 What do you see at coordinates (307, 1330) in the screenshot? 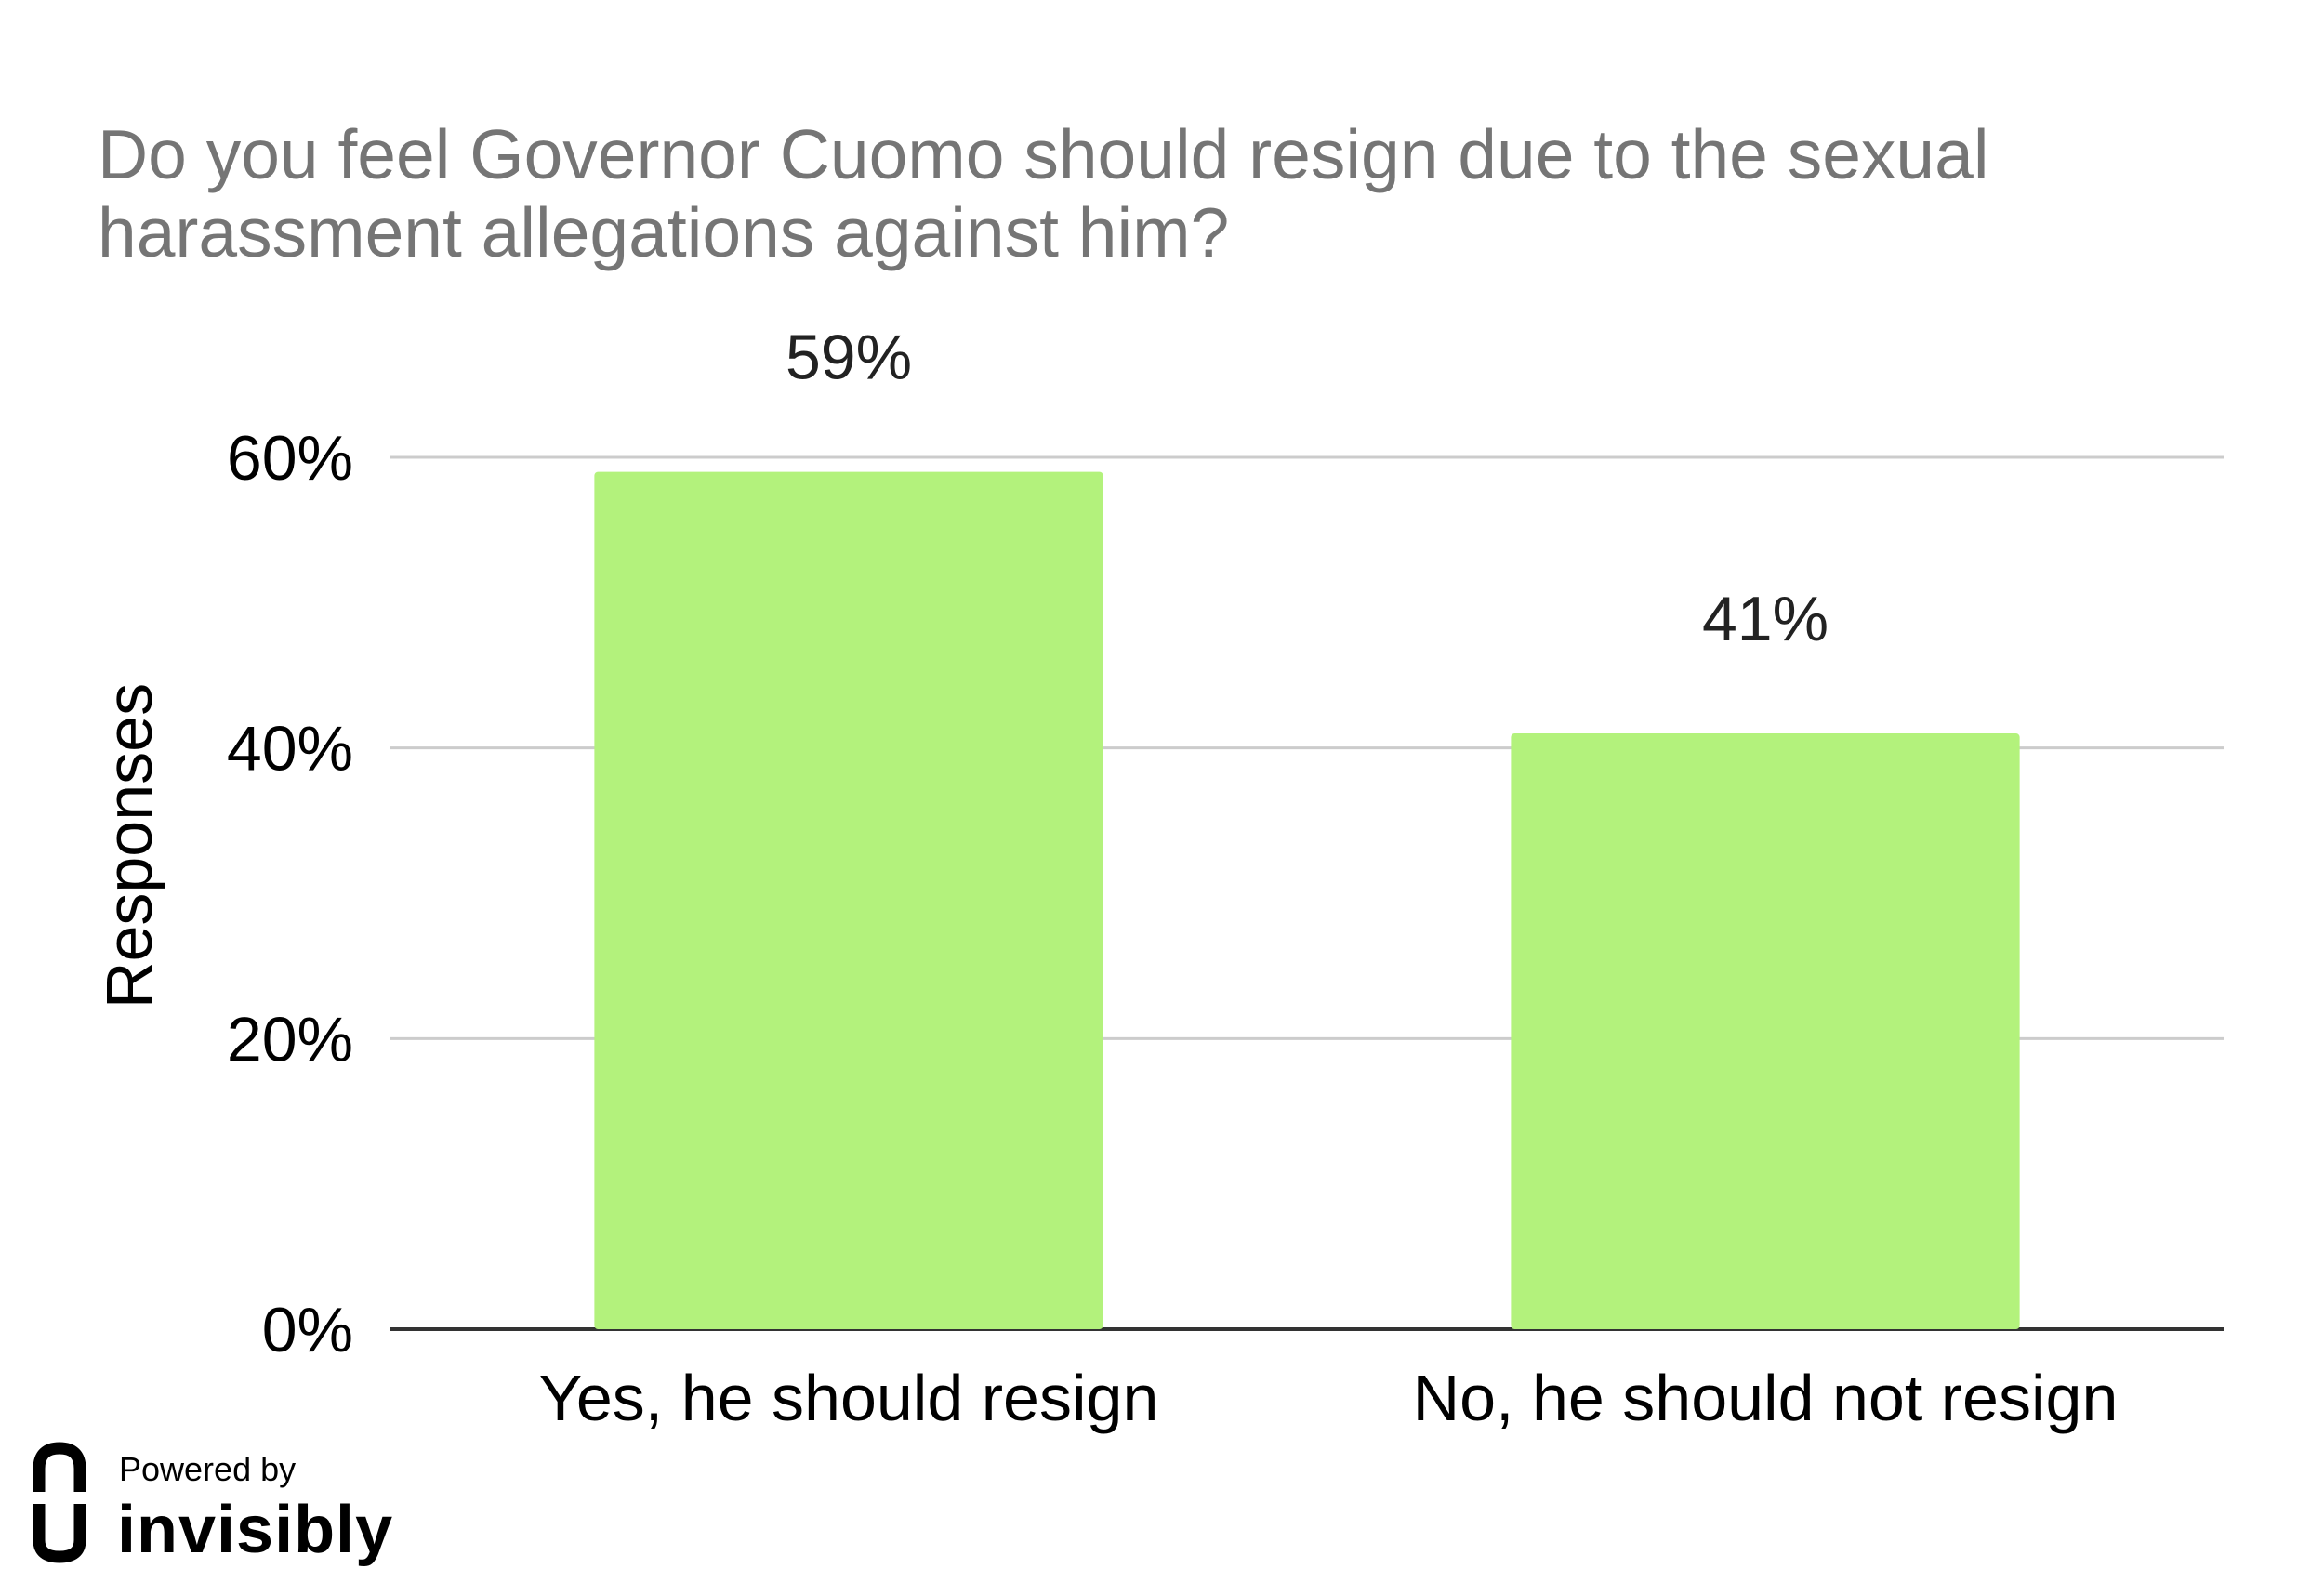
I see `y-tick-label: 0%` at bounding box center [307, 1330].